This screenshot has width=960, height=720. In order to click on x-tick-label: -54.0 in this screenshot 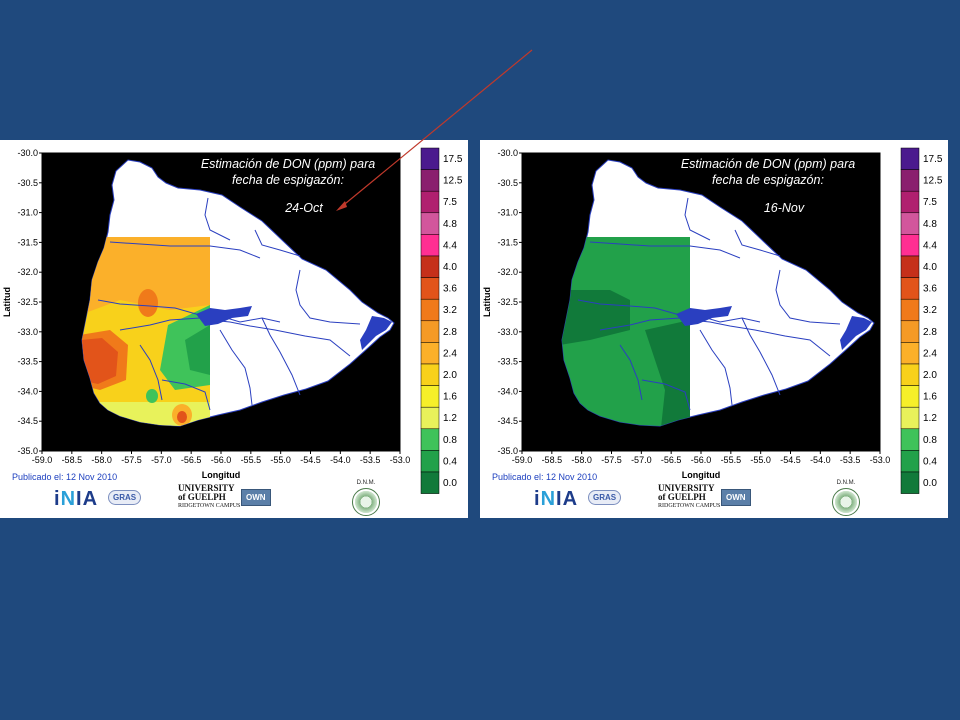, I will do `click(820, 460)`.